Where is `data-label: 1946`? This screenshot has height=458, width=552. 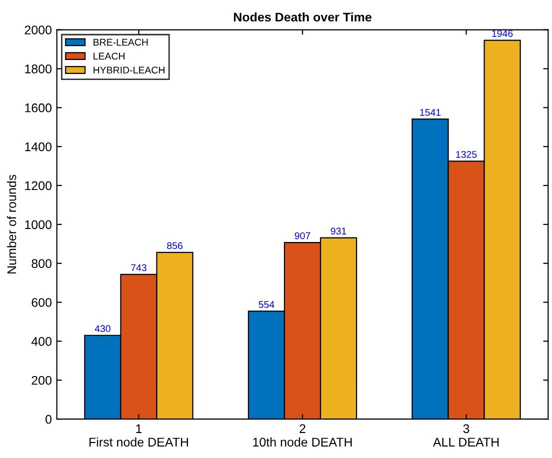 data-label: 1946 is located at coordinates (502, 33).